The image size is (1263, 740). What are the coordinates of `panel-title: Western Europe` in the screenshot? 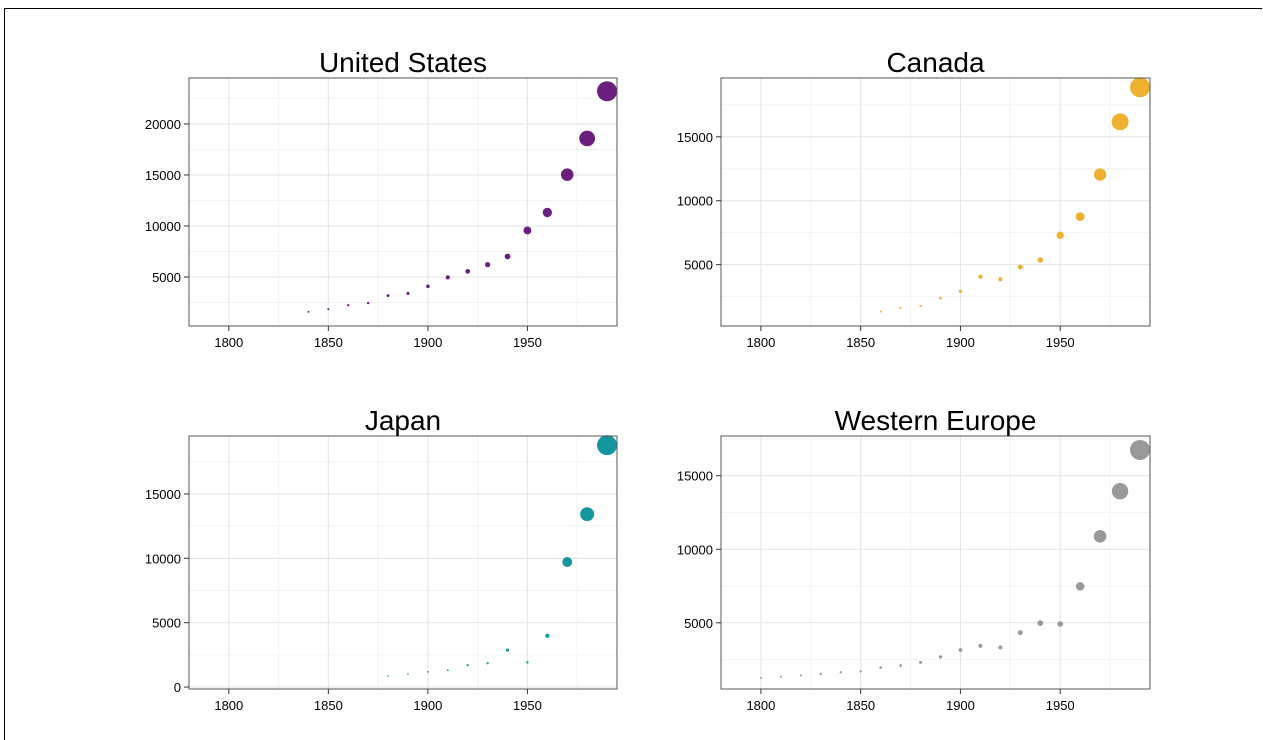 It's located at (936, 420).